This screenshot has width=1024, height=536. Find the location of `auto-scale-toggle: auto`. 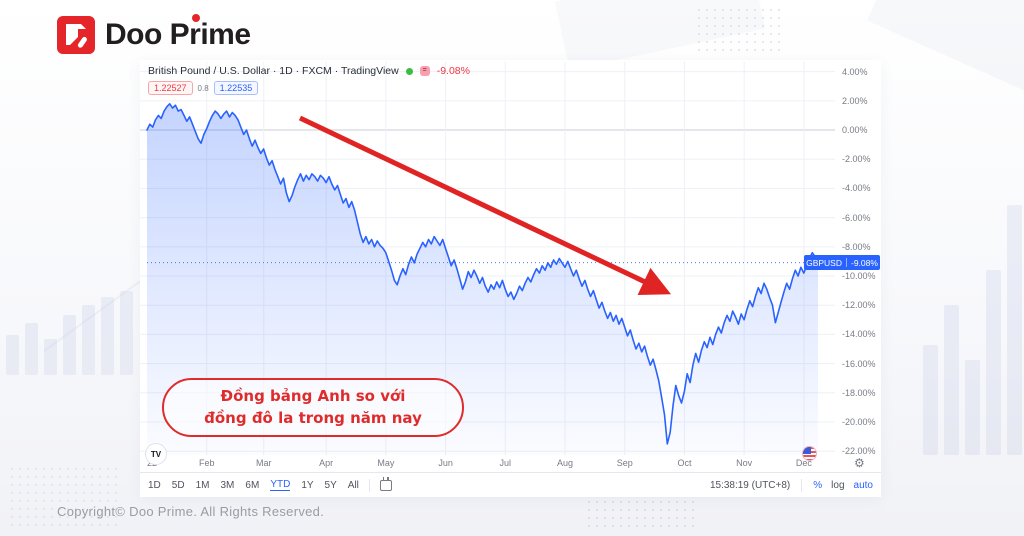

auto-scale-toggle: auto is located at coordinates (863, 485).